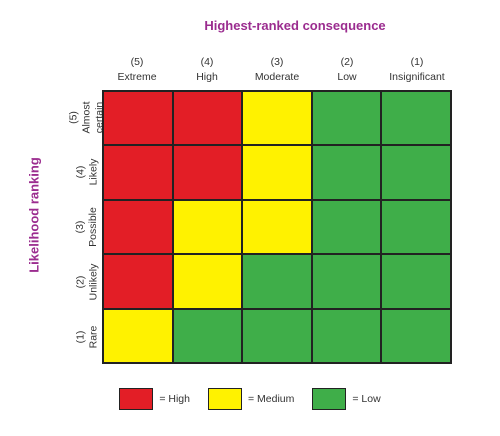  I want to click on row-header: (1) Rare, so click(87, 336).